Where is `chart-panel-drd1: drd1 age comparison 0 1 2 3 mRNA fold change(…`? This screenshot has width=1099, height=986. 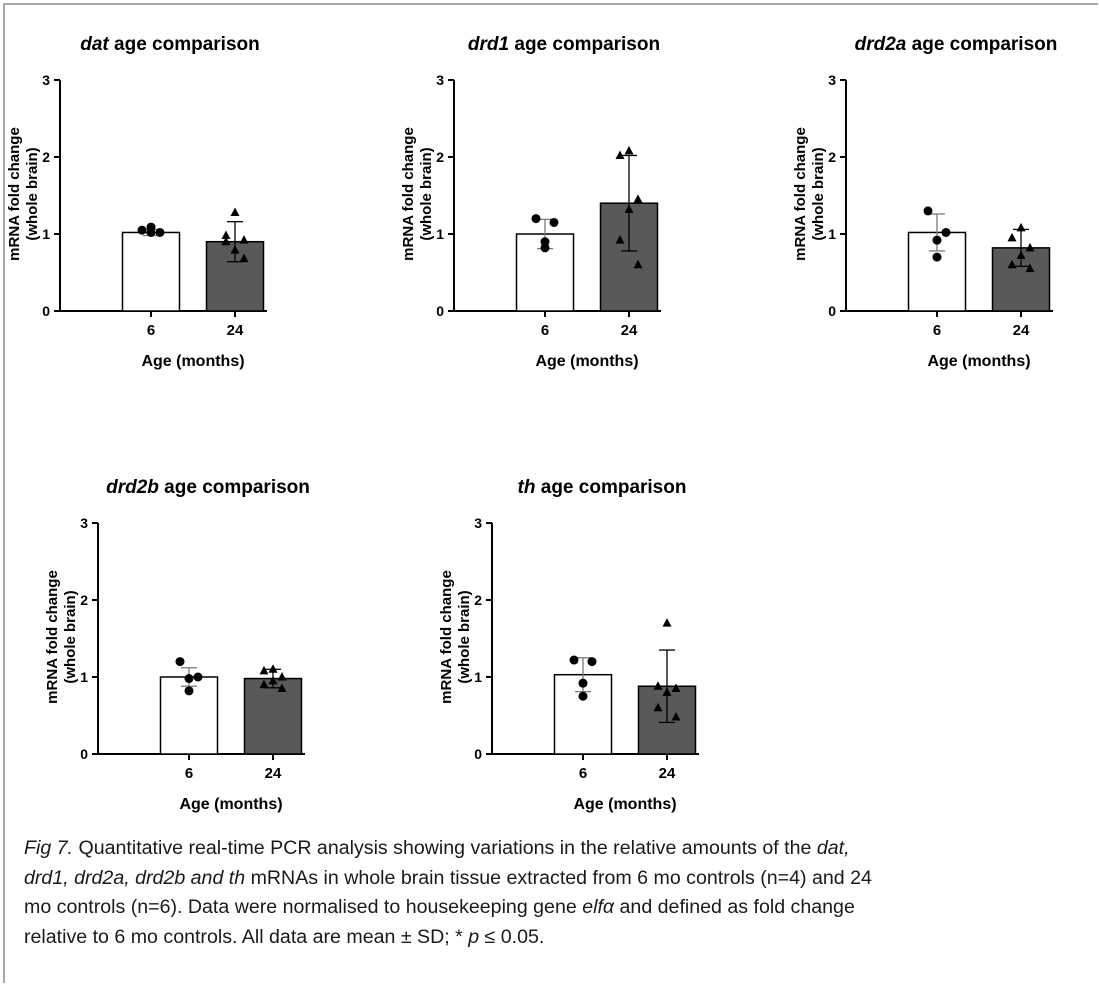
chart-panel-drd1: drd1 age comparison 0 1 2 3 mRNA fold change(… is located at coordinates (530, 202).